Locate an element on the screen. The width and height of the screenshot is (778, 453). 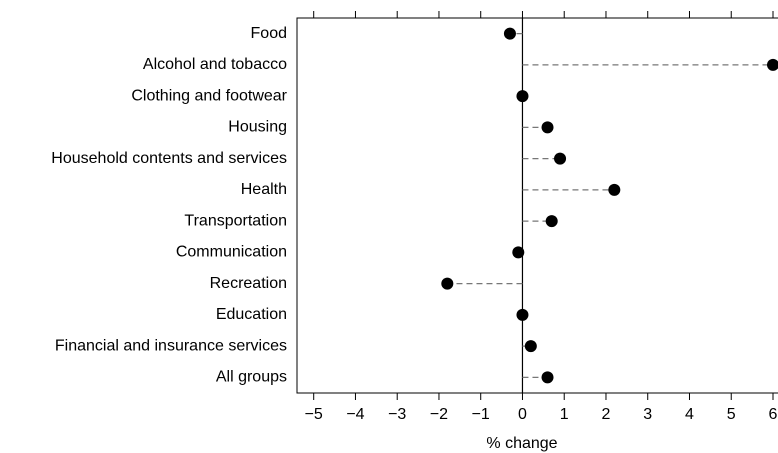
x-axis-label: % change is located at coordinates (521, 443).